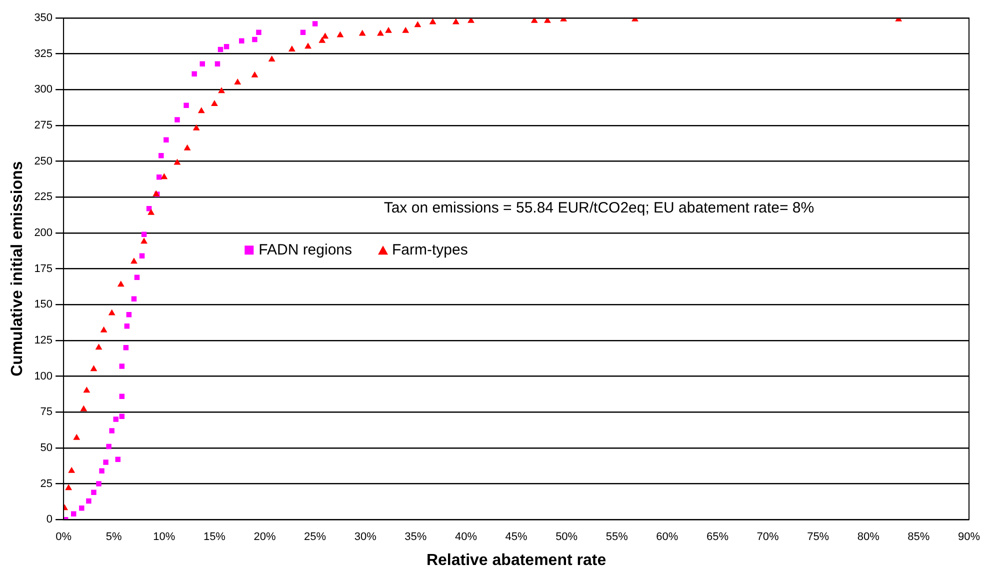  What do you see at coordinates (43, 268) in the screenshot?
I see `y-tick-label: 175` at bounding box center [43, 268].